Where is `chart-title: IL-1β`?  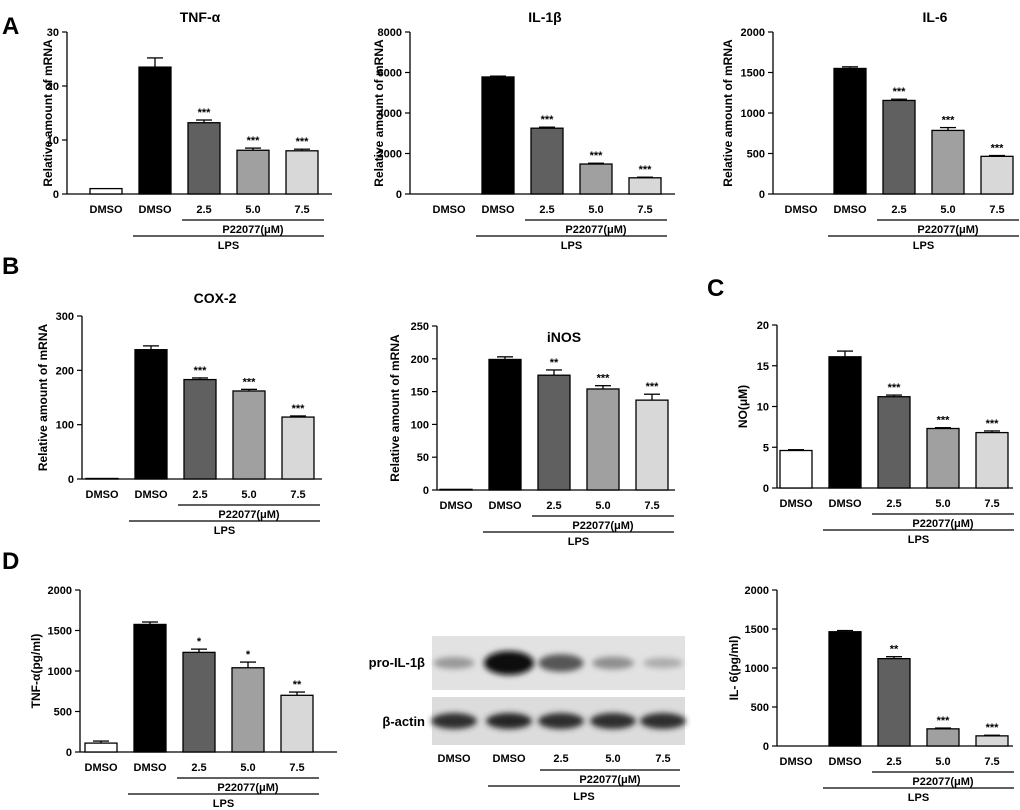
chart-title: IL-1β is located at coordinates (545, 17).